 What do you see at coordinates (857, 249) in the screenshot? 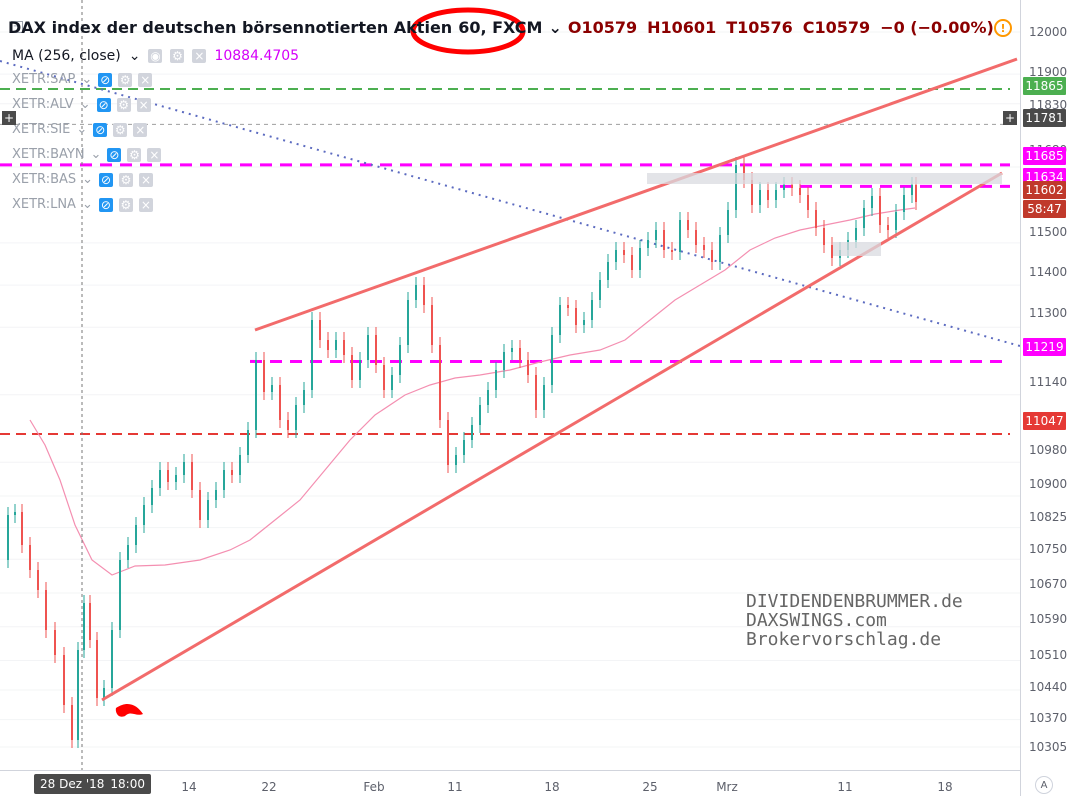
I see `support-zone` at bounding box center [857, 249].